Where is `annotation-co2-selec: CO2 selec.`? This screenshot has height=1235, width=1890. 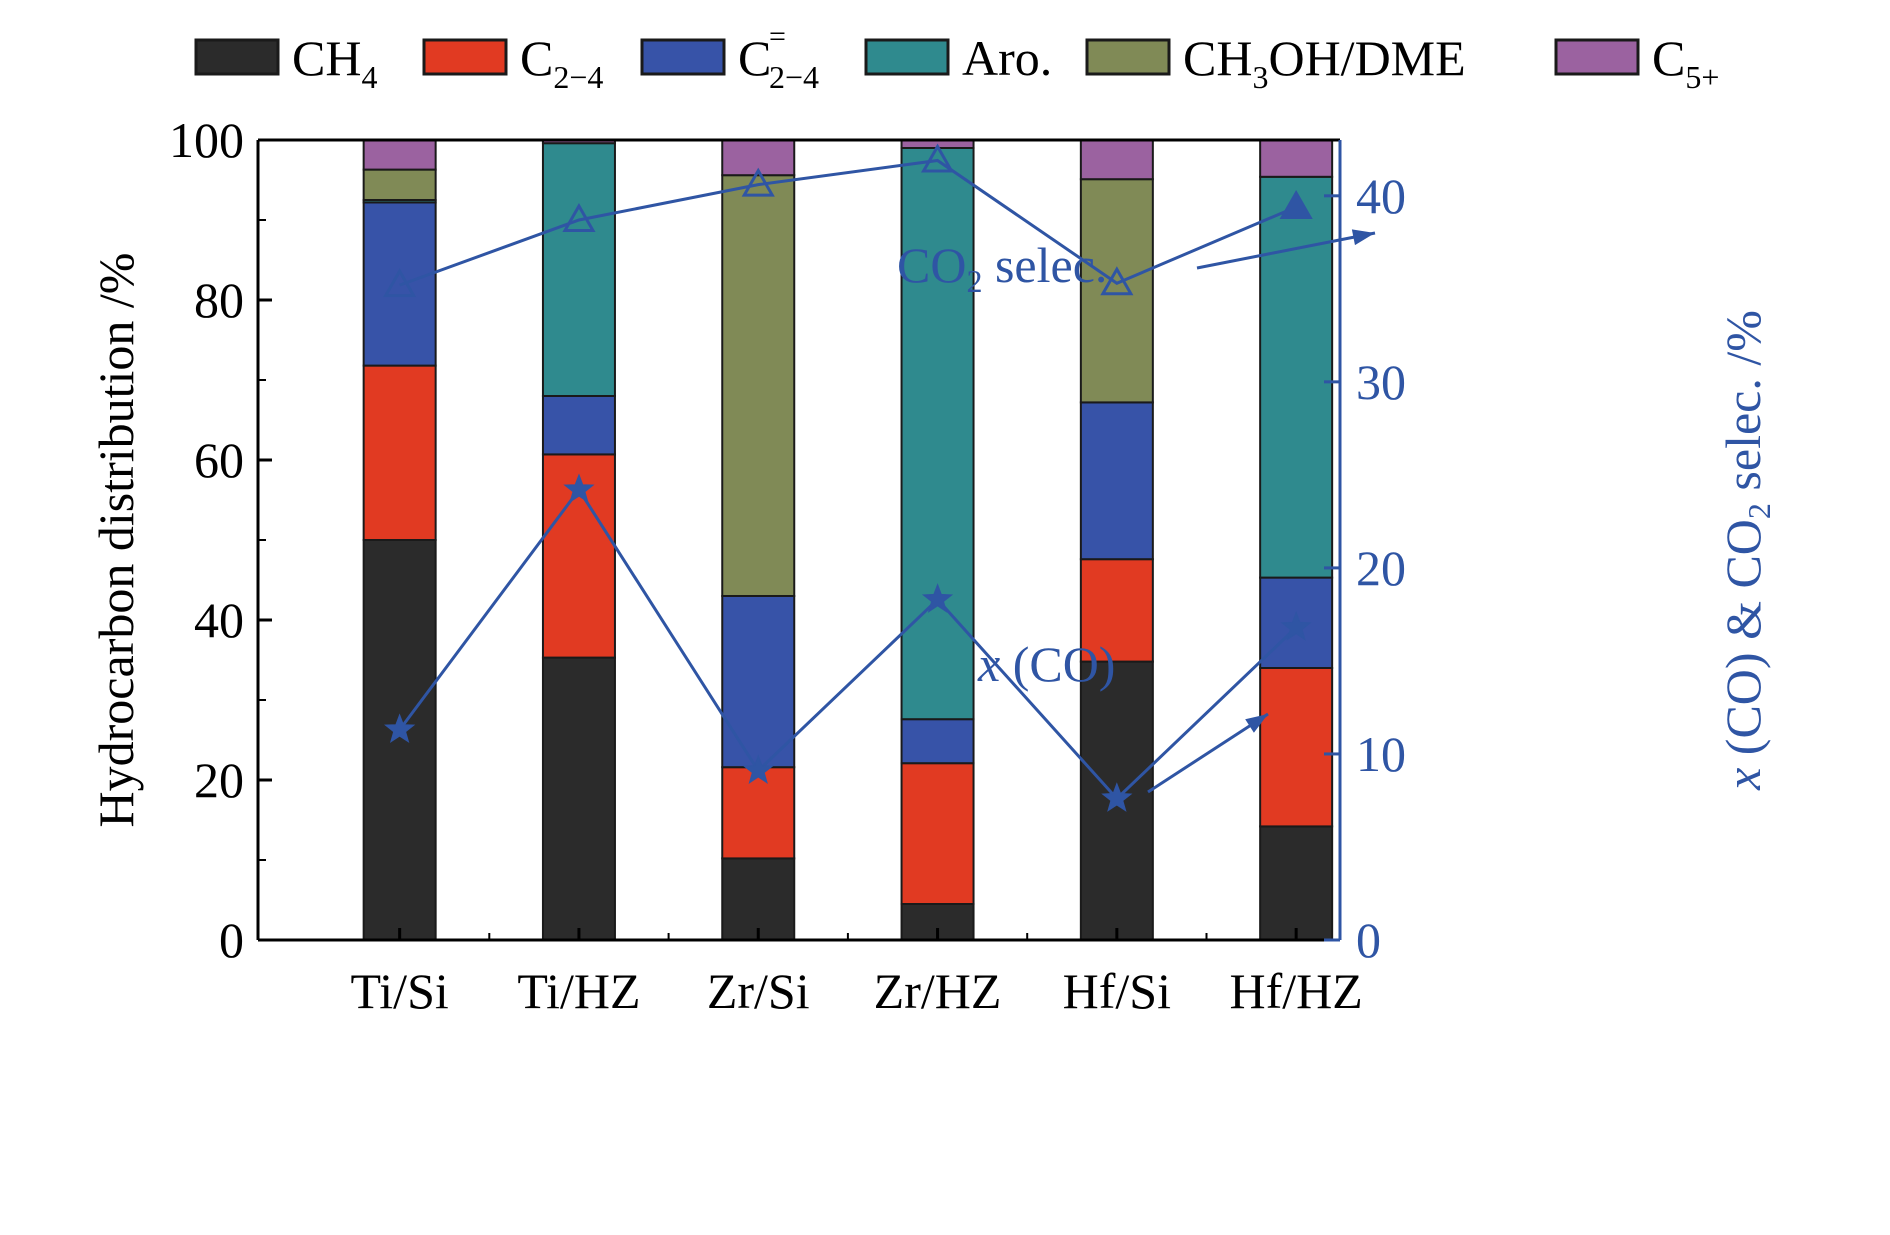
annotation-co2-selec: CO2 selec. is located at coordinates (1002, 268).